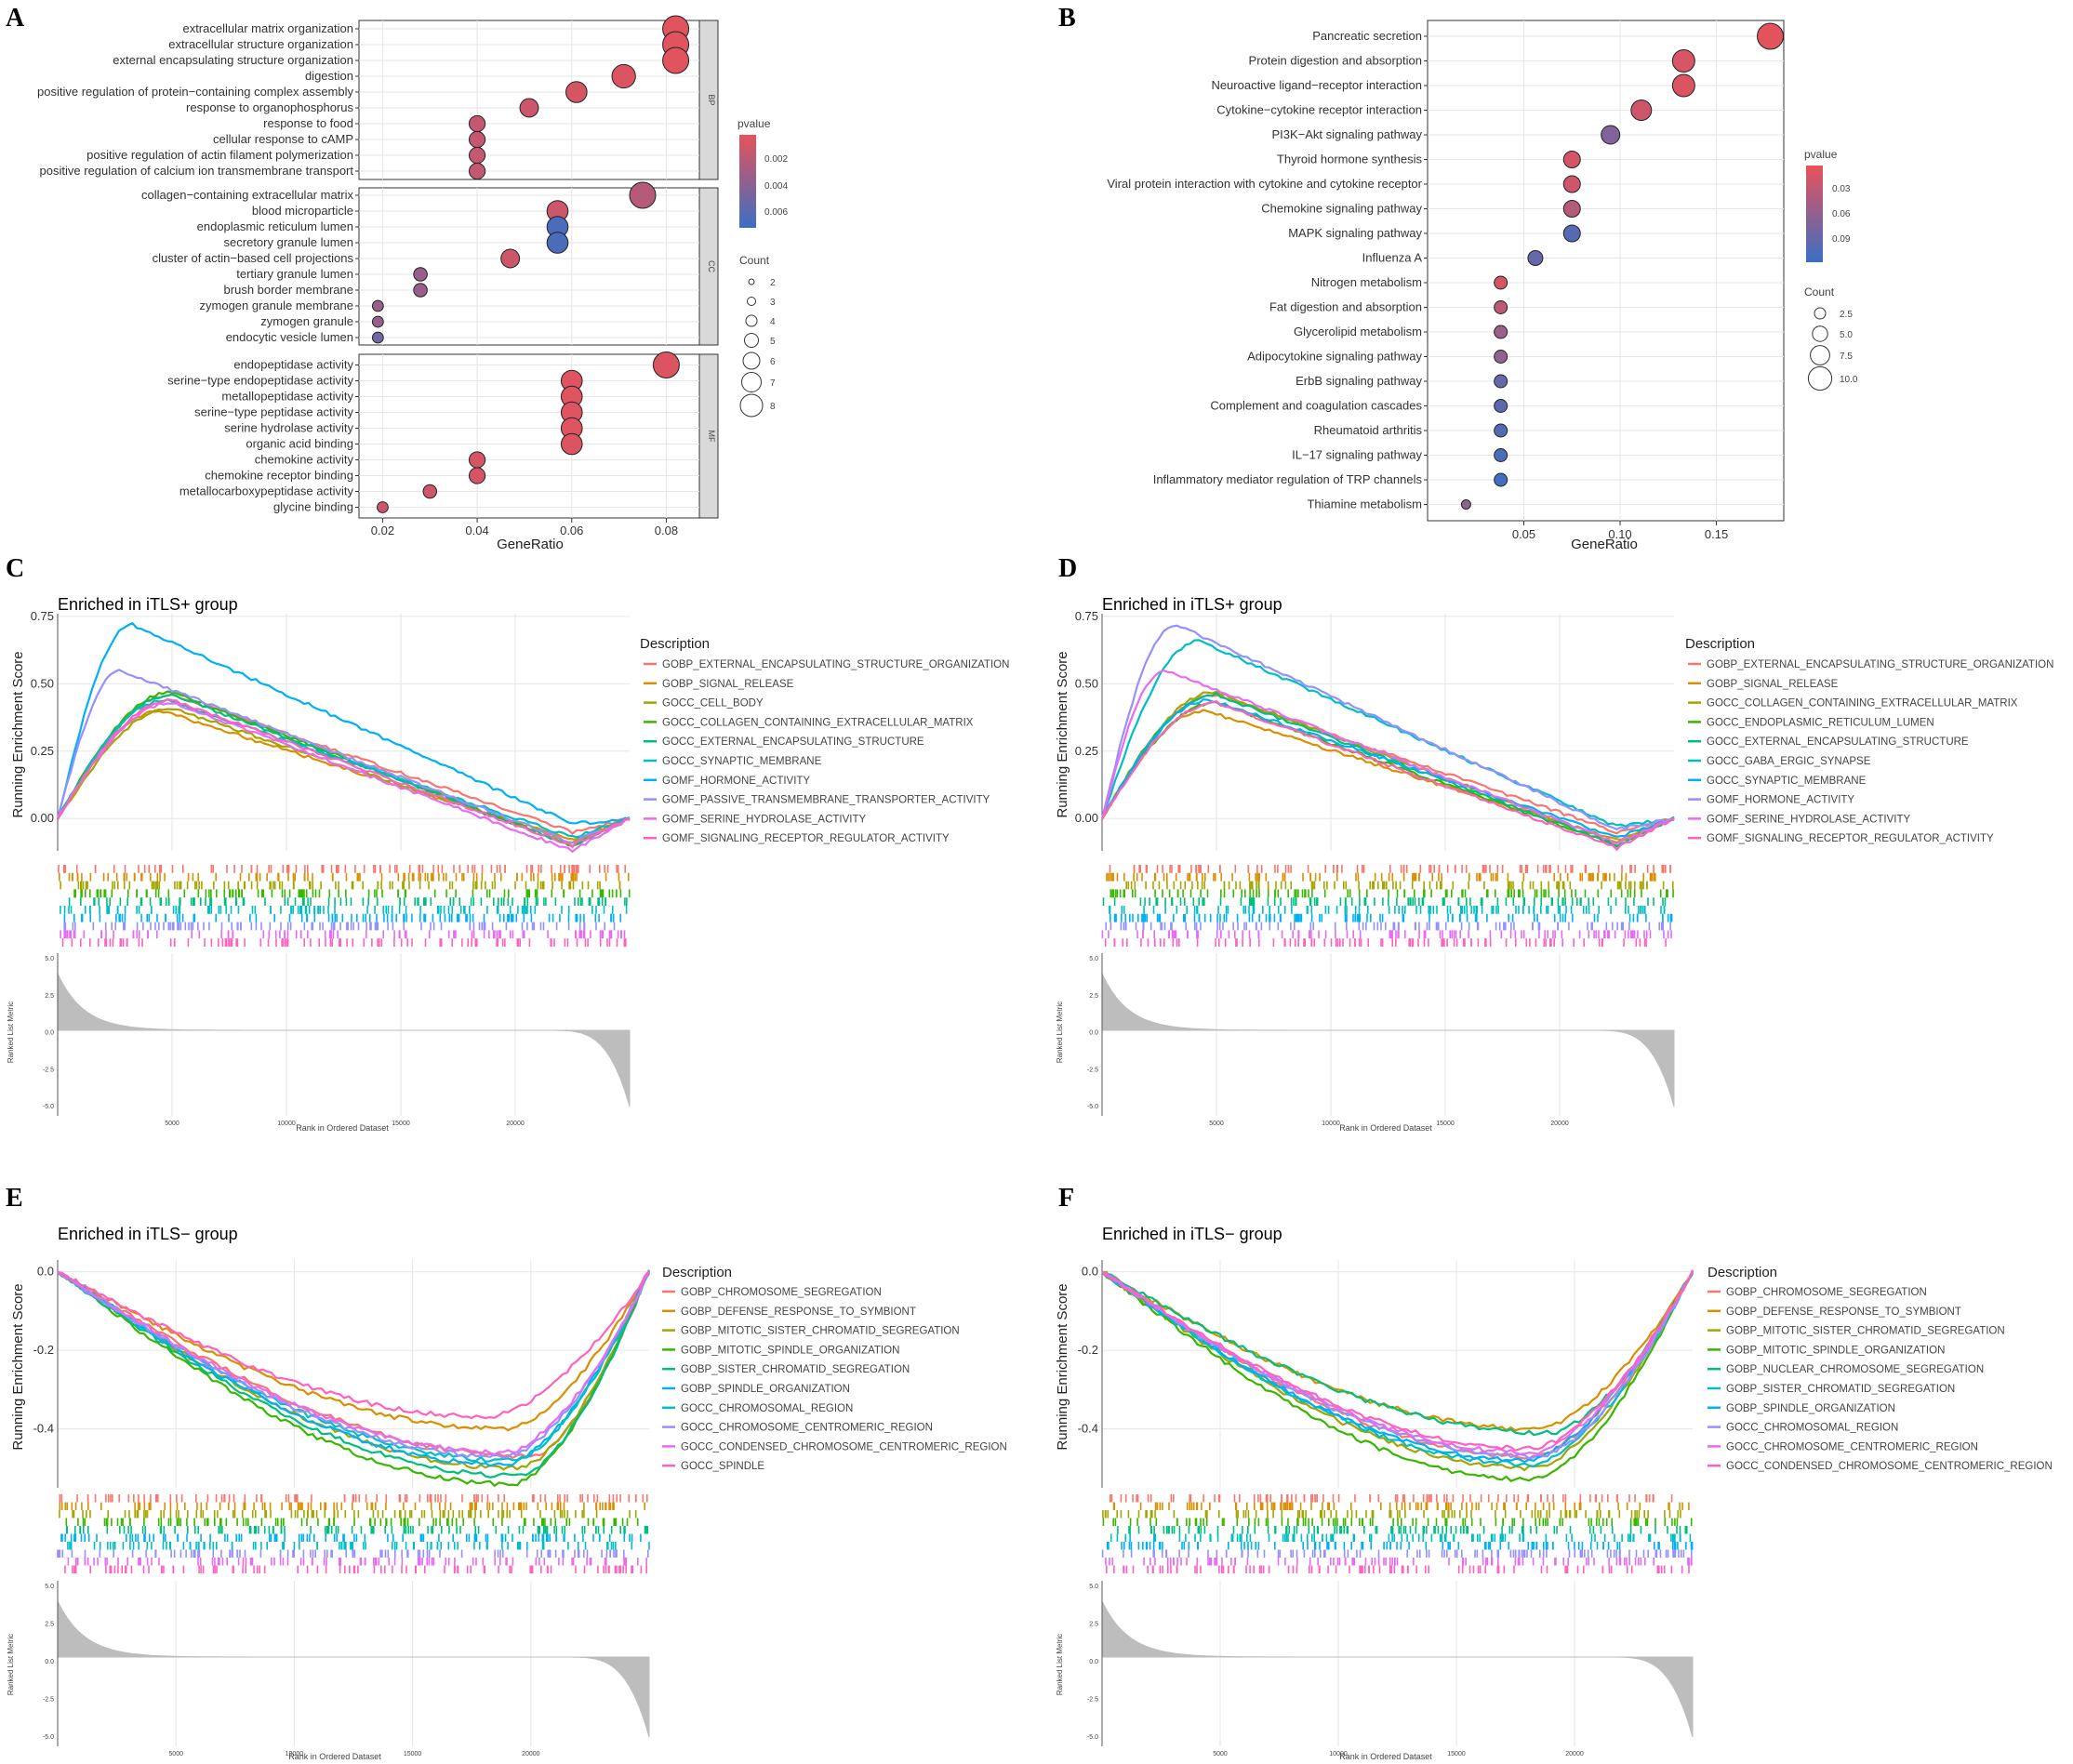  Describe the element at coordinates (269, 107) in the screenshot. I see `term-label: response to organophosphorus` at that location.